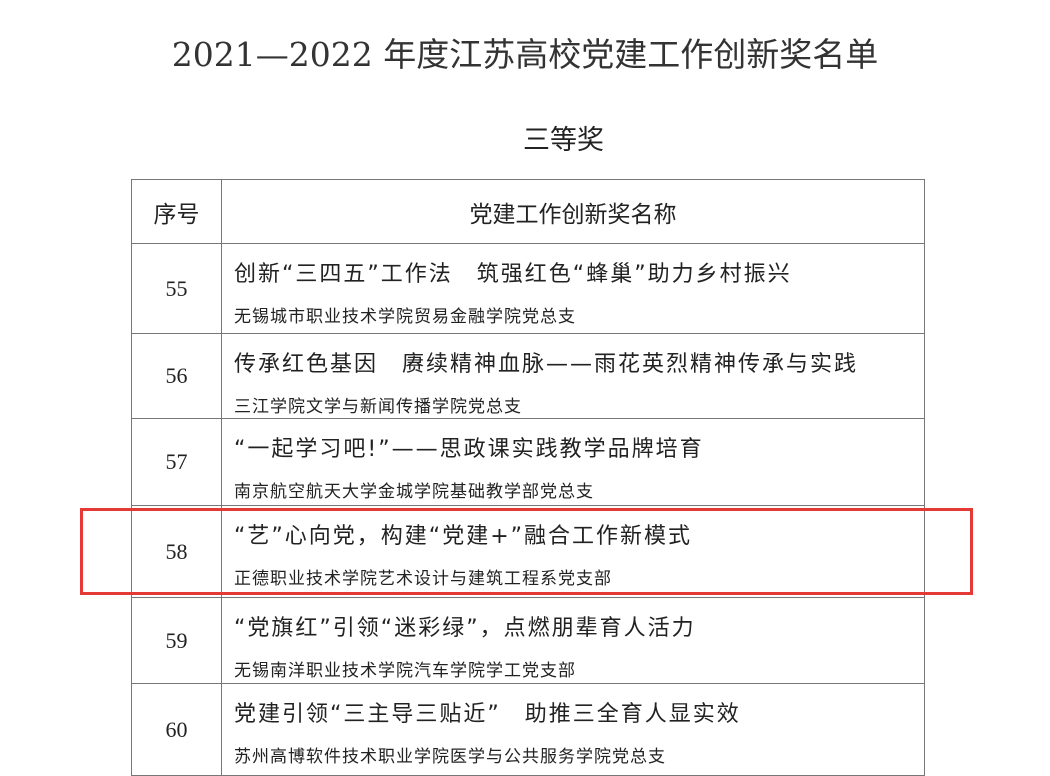 The width and height of the screenshot is (1050, 776). Describe the element at coordinates (450, 757) in the screenshot. I see `organization: 苏州高博软件技术职业学院医学与公共服务学院党总支` at that location.